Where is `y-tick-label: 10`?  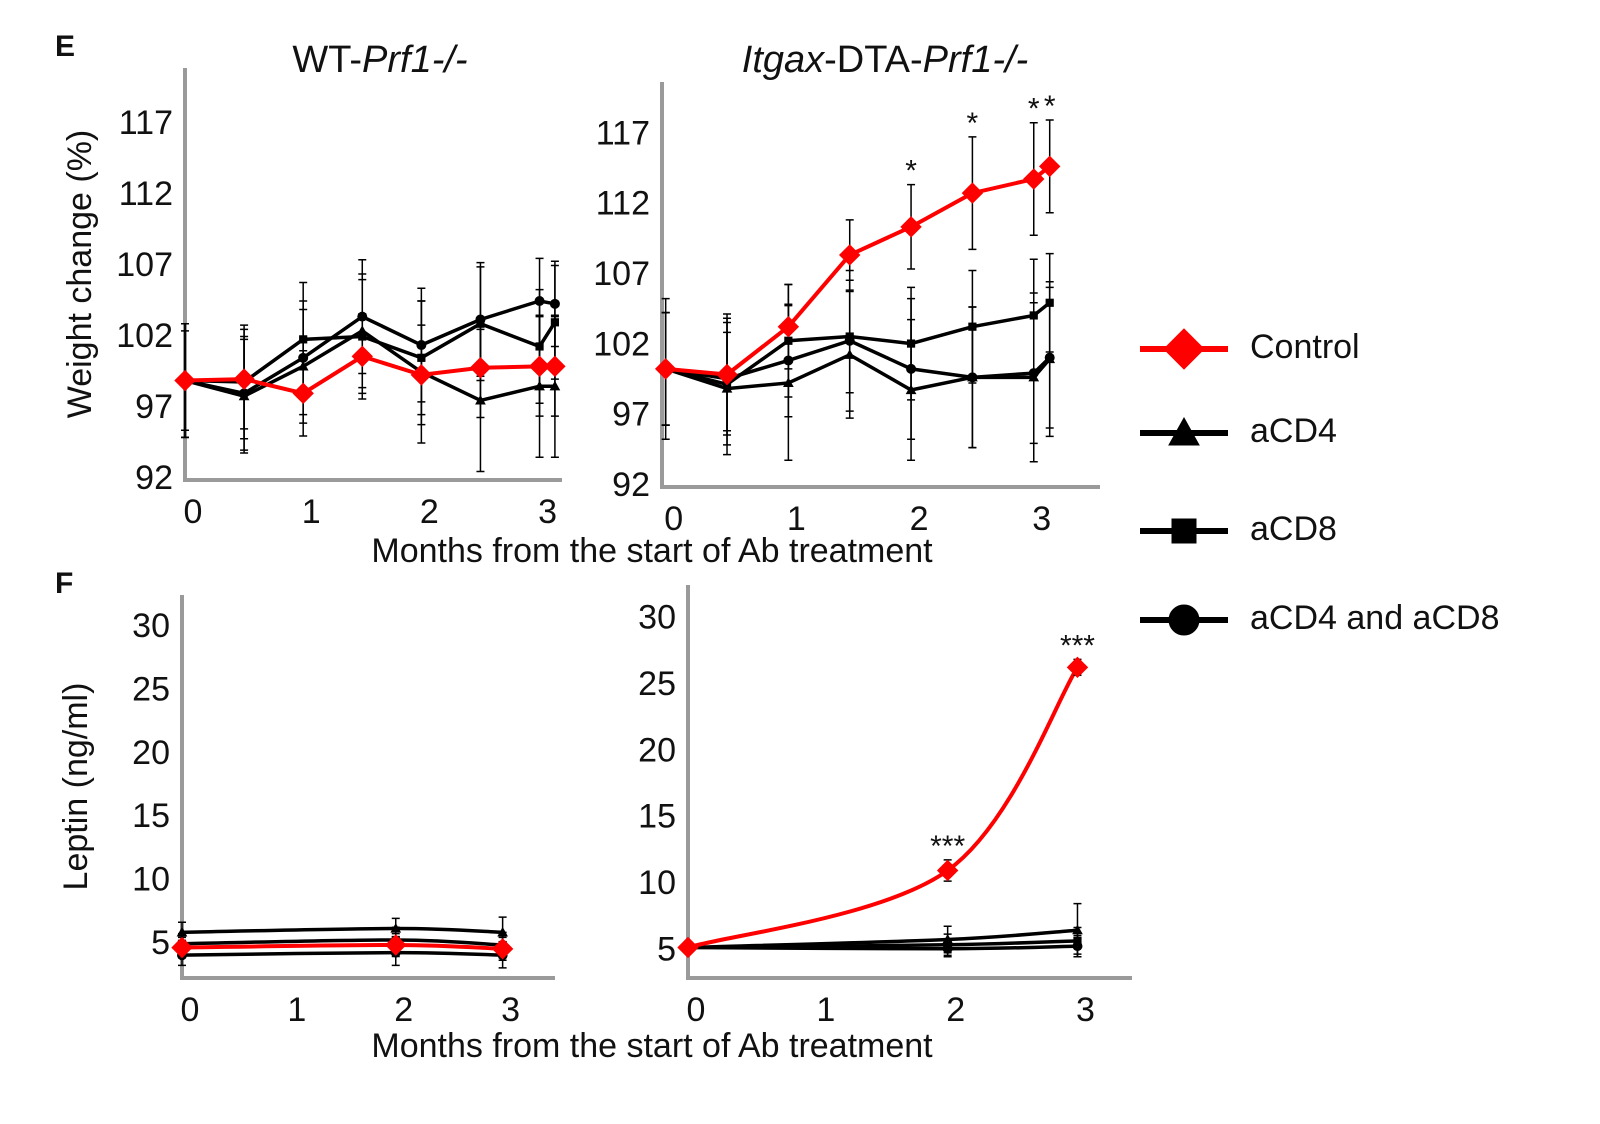 y-tick-label: 10 is located at coordinates (151, 880).